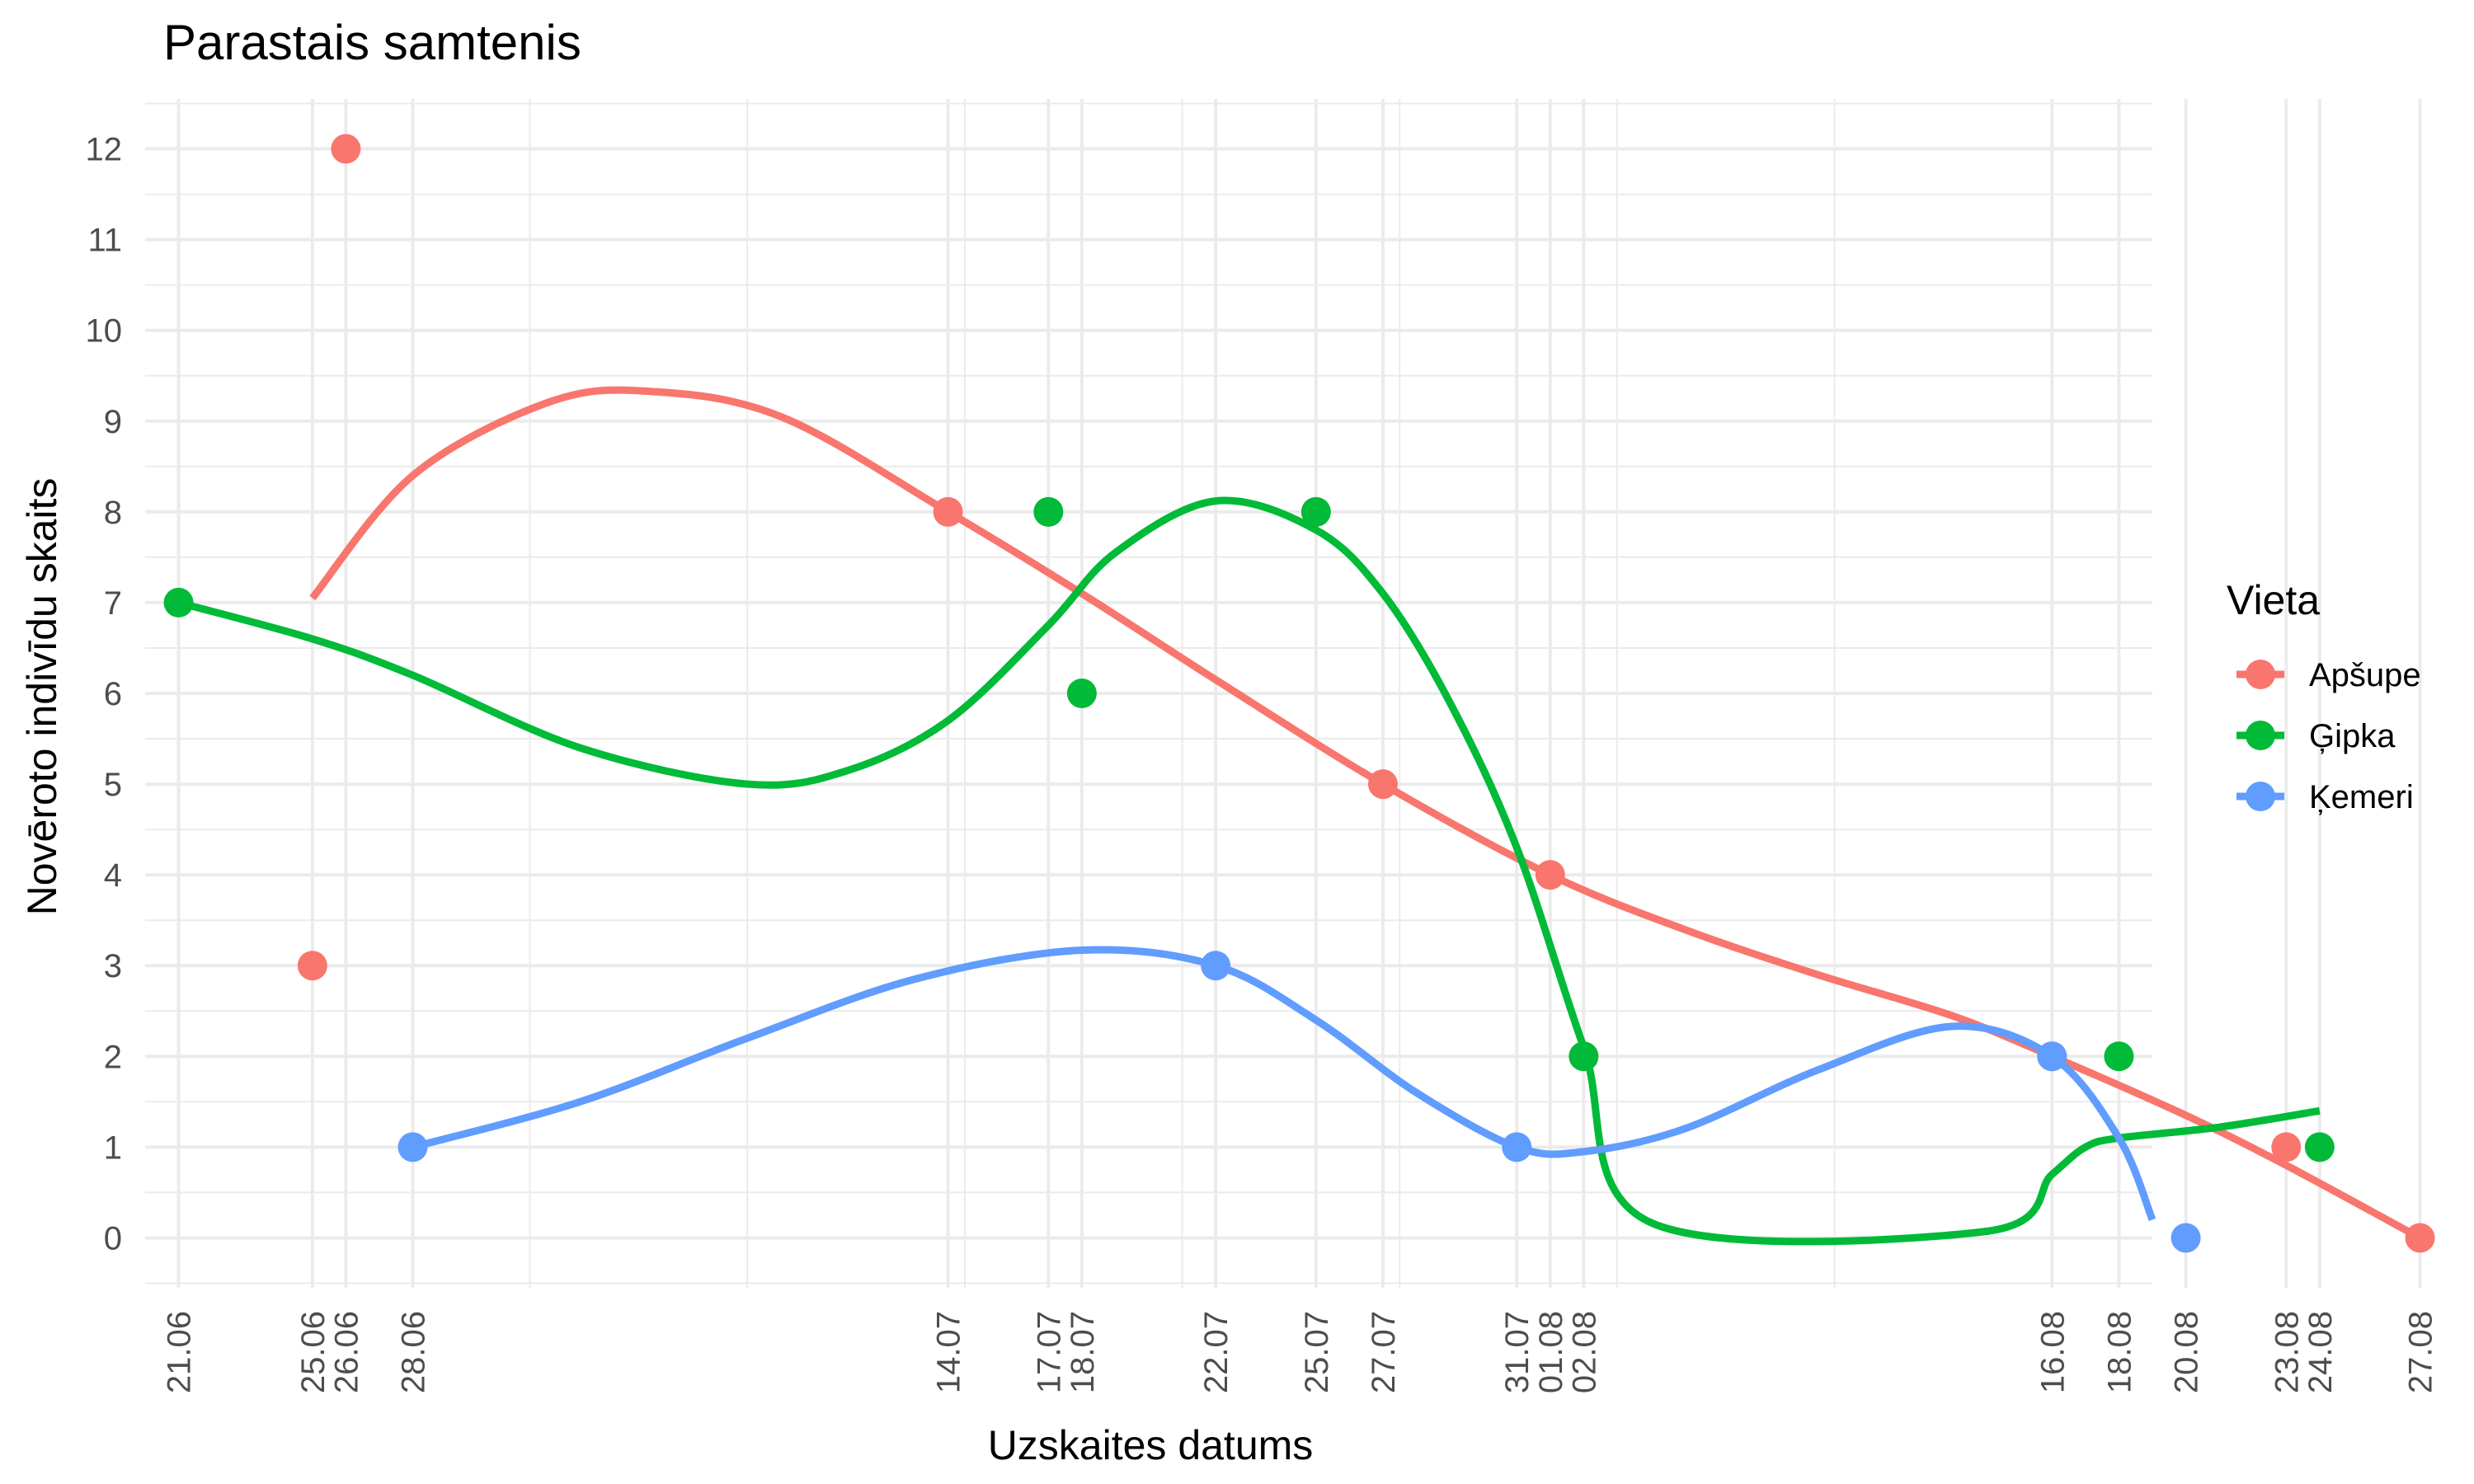 This screenshot has height=1484, width=2474. What do you see at coordinates (113, 422) in the screenshot?
I see `y-tick-label: 9` at bounding box center [113, 422].